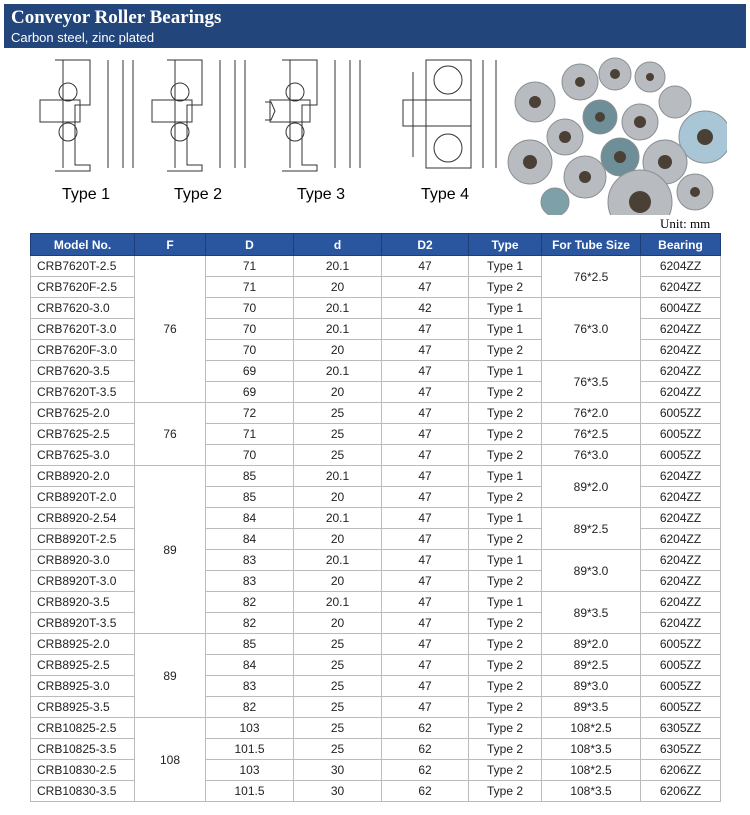 Image resolution: width=750 pixels, height=815 pixels. I want to click on model-cell: CRB7625-3.0, so click(82, 455).